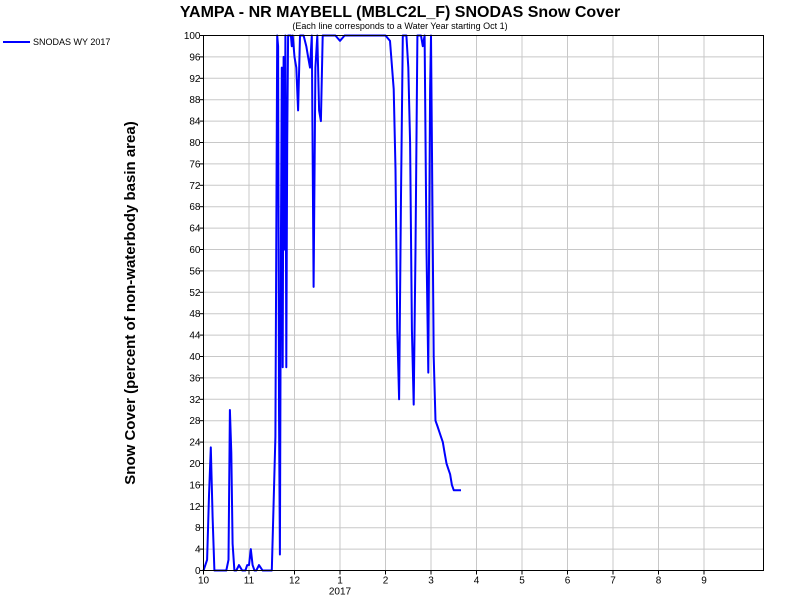 Image resolution: width=800 pixels, height=600 pixels. Describe the element at coordinates (295, 581) in the screenshot. I see `x-tick-label: 12` at that location.